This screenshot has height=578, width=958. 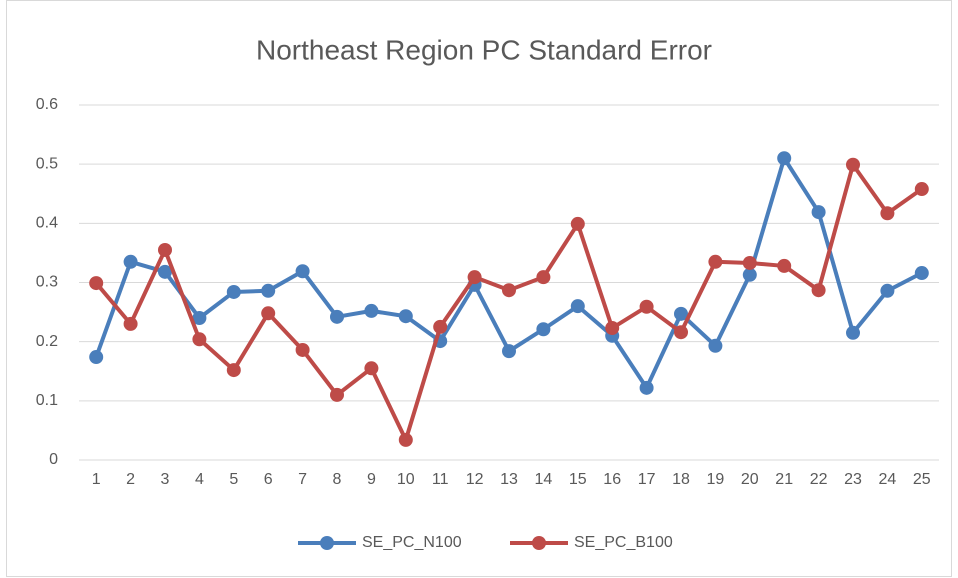 I want to click on x-tick-label: 4, so click(x=199, y=479).